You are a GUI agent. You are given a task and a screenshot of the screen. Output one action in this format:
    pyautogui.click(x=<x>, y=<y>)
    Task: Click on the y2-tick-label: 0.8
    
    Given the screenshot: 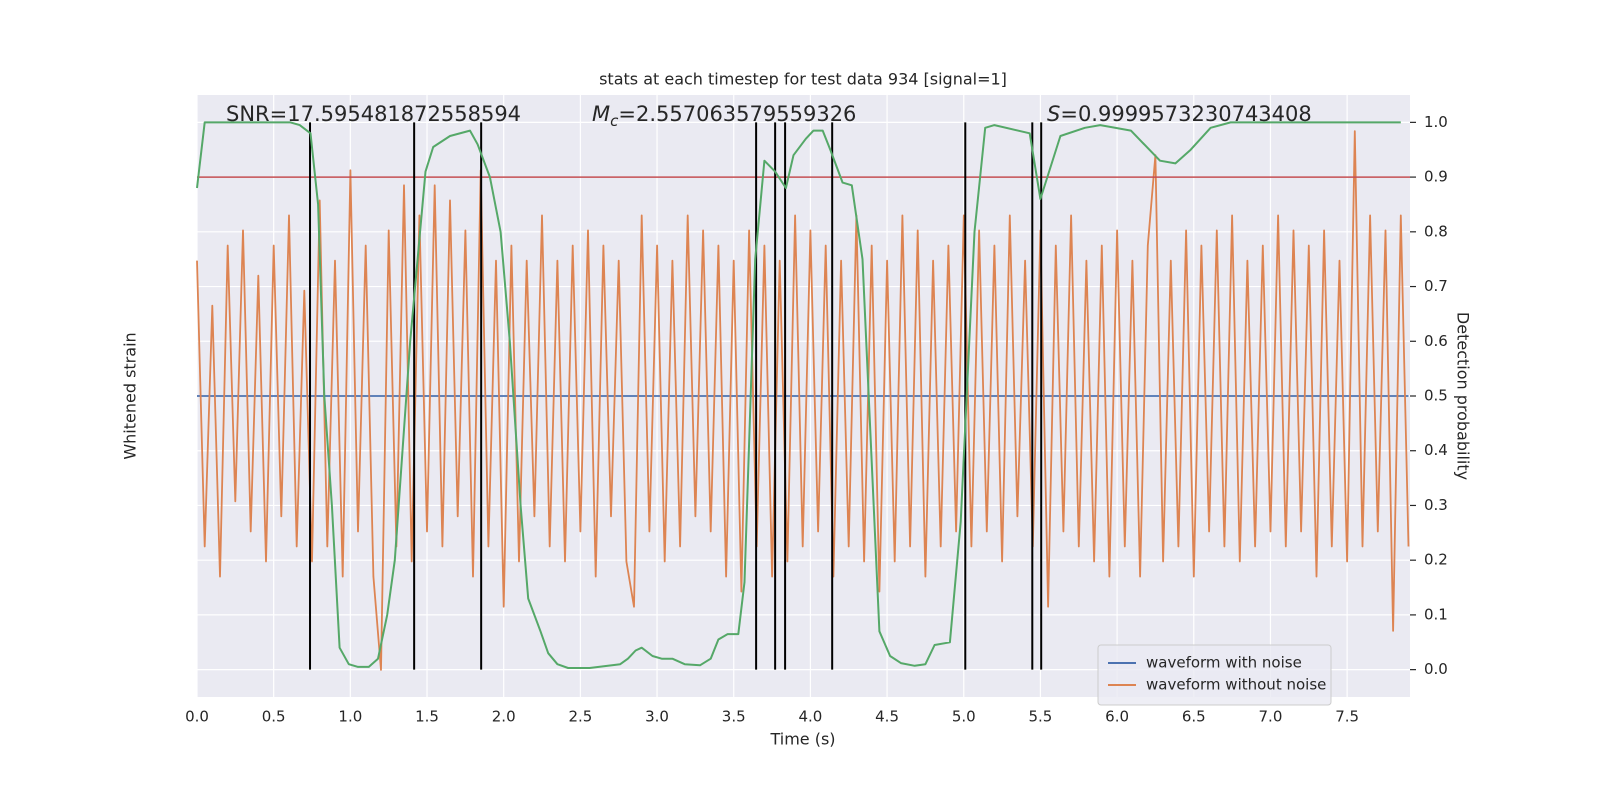 What is the action you would take?
    pyautogui.click(x=1436, y=231)
    